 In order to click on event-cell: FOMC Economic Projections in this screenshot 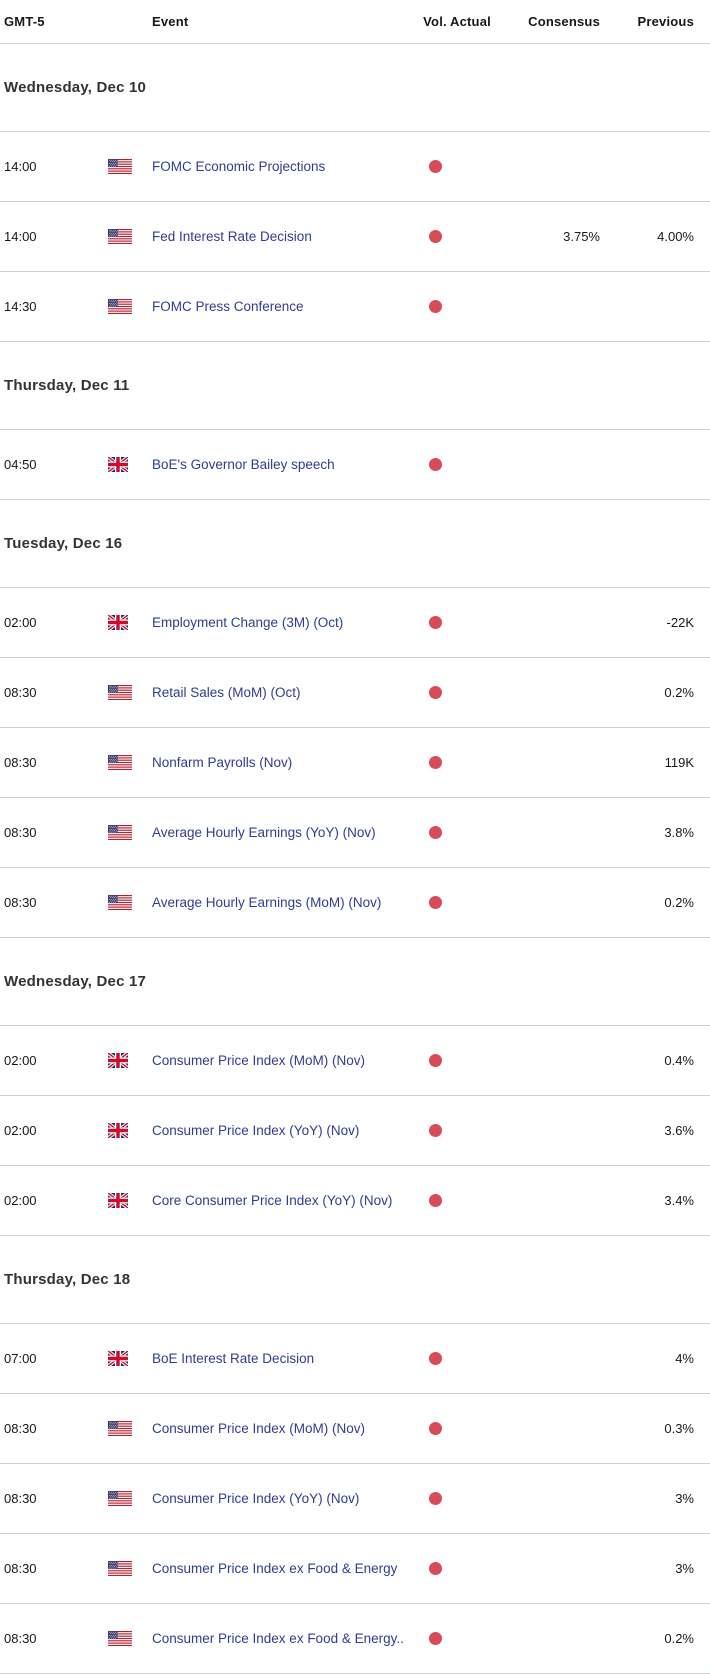, I will do `click(286, 166)`.